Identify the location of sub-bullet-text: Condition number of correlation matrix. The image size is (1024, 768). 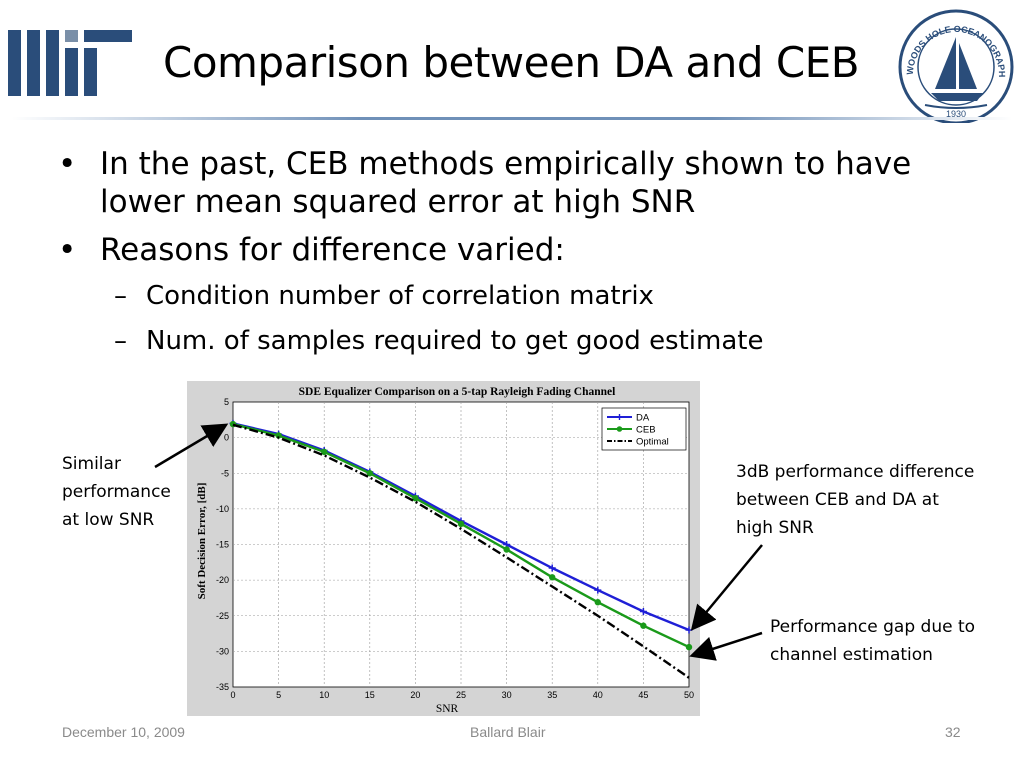
(400, 296).